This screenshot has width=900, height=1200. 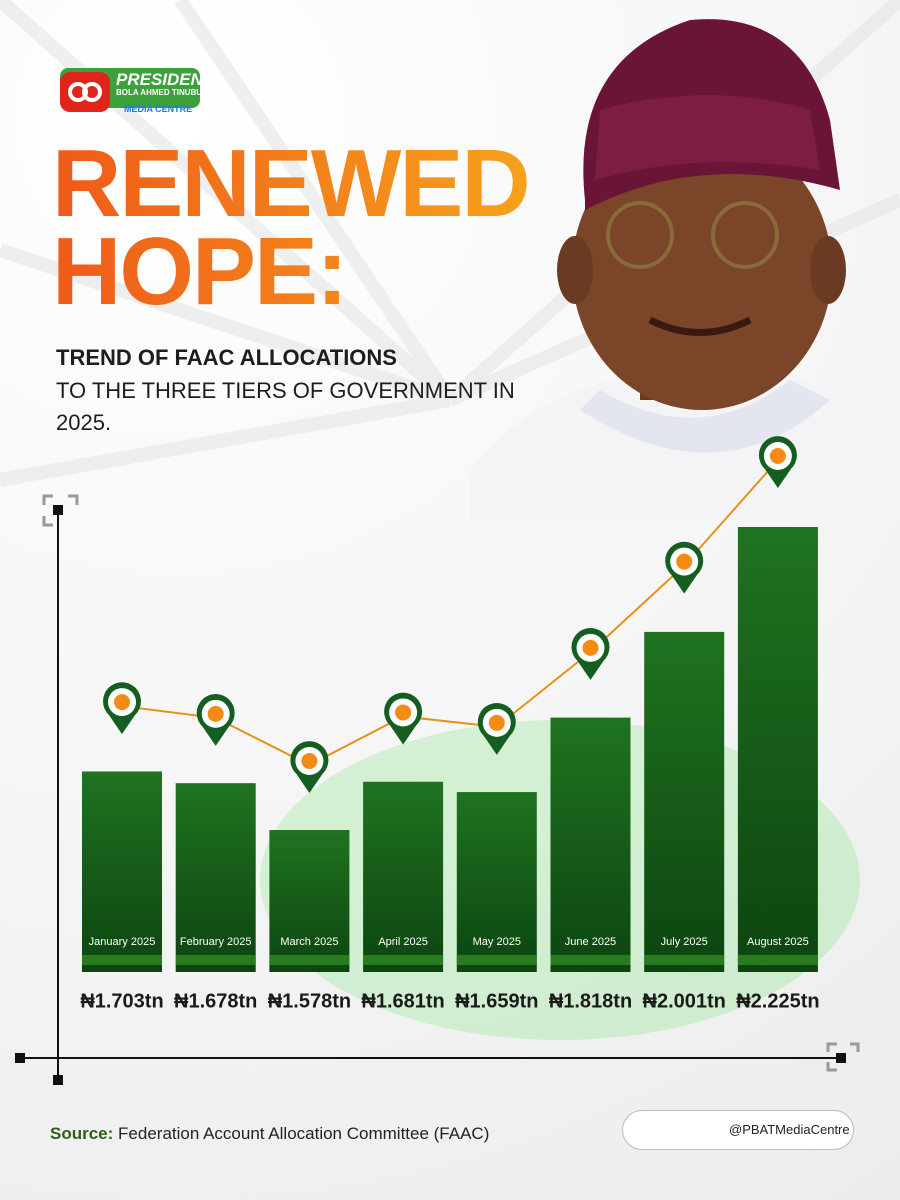 I want to click on title: RENEWED HOPE:, so click(x=312, y=228).